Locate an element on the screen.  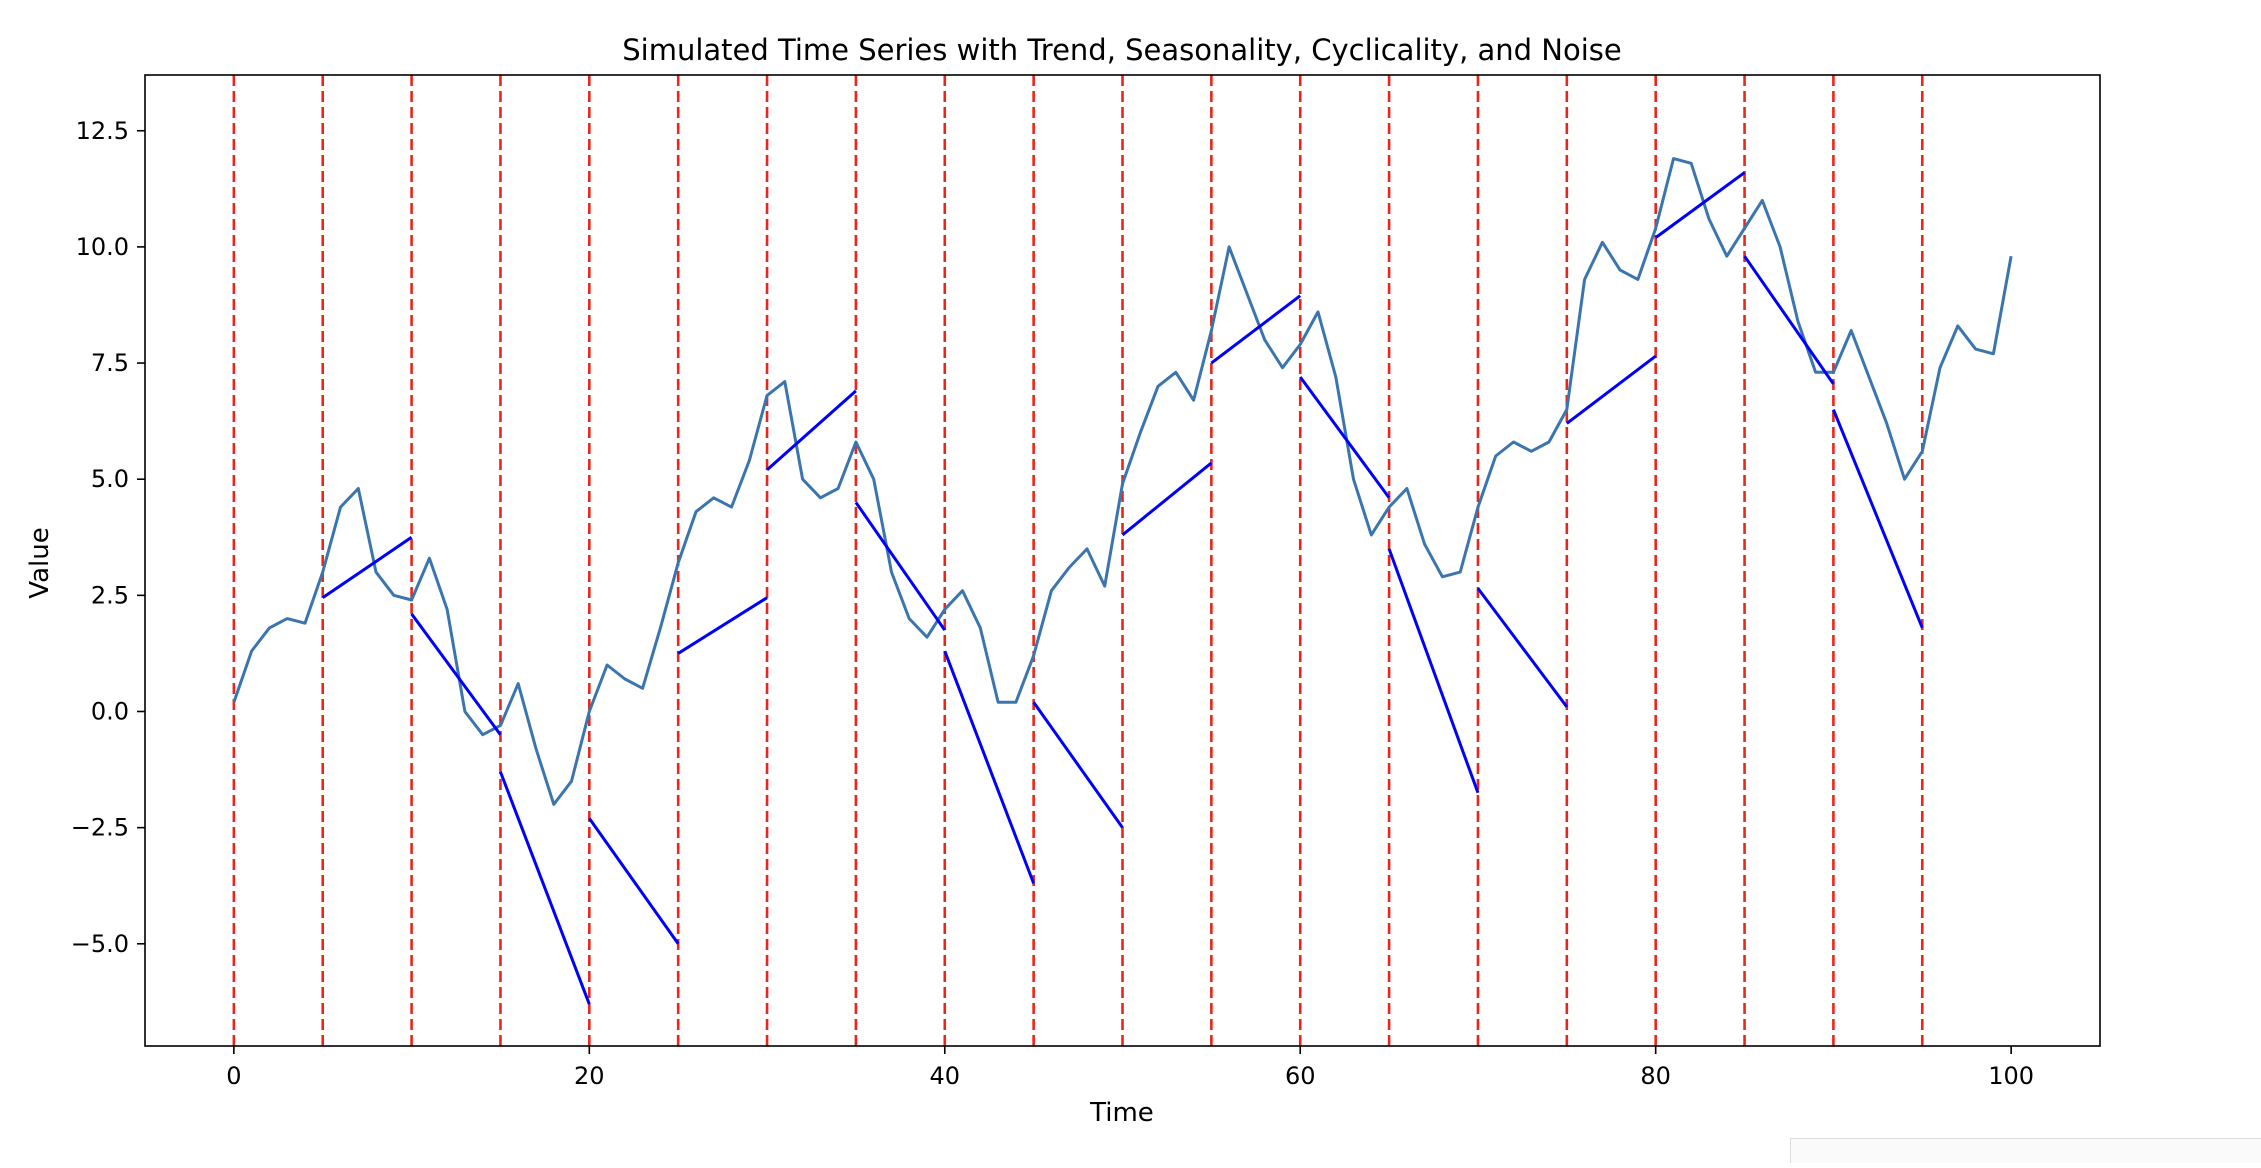
y-tick-label: 5.0 is located at coordinates (110, 479).